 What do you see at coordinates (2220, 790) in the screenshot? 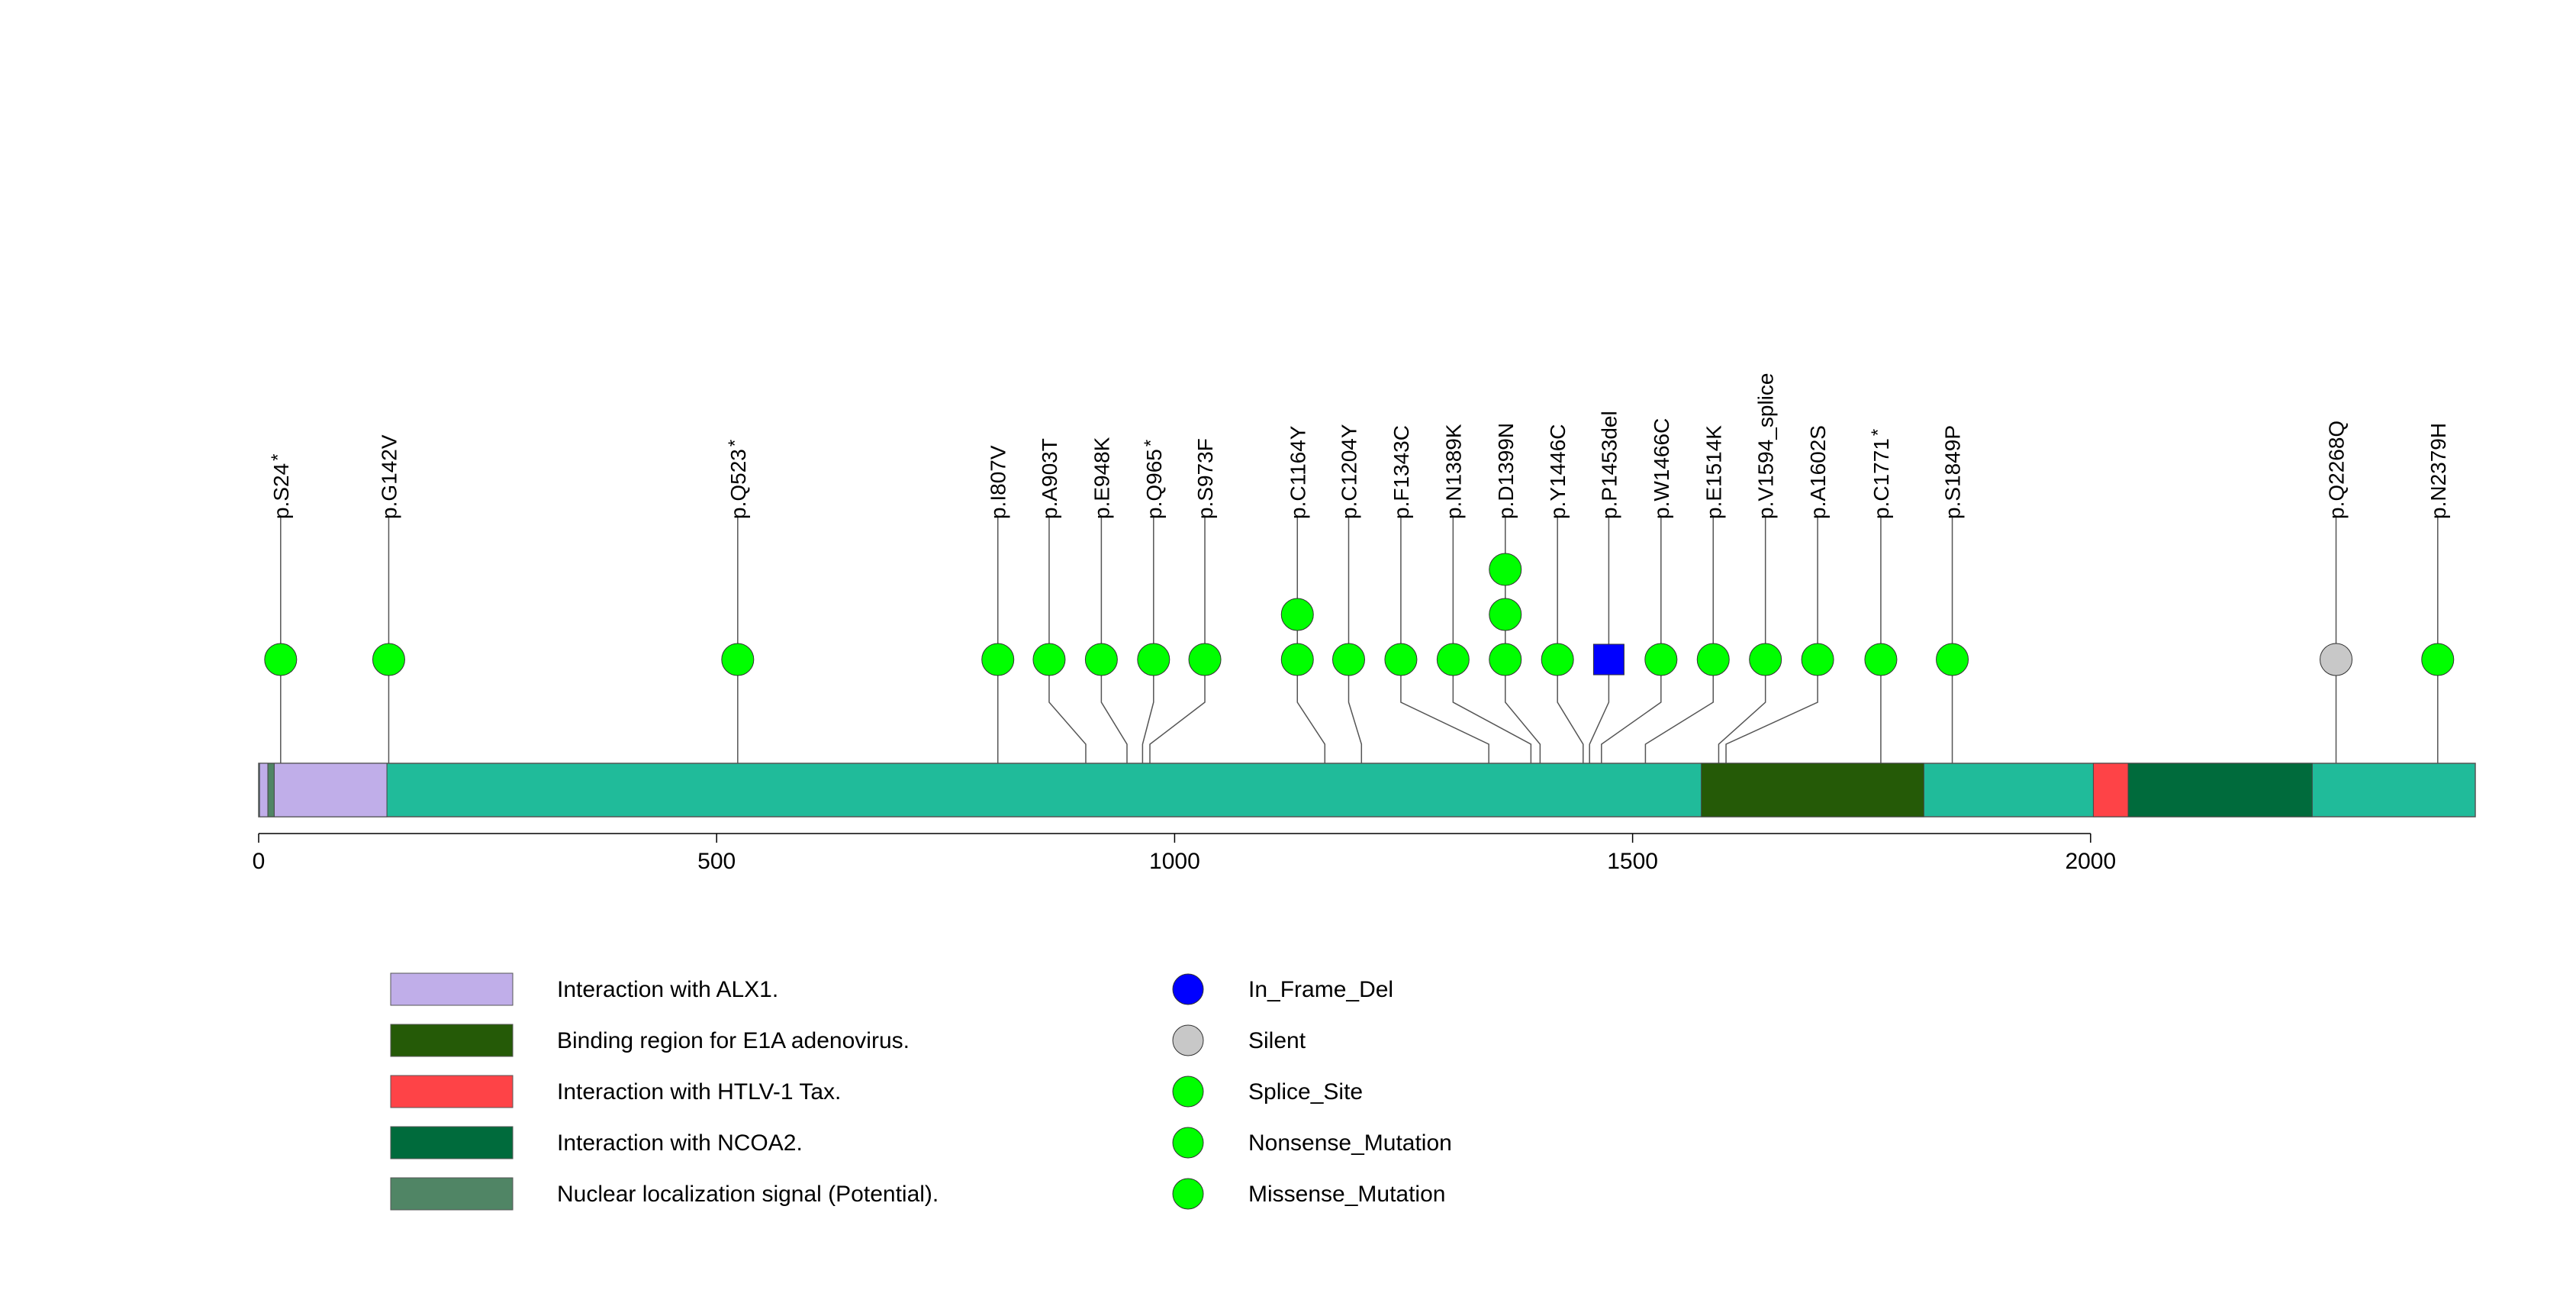
I see `domain-interaction-with-ncoa2` at bounding box center [2220, 790].